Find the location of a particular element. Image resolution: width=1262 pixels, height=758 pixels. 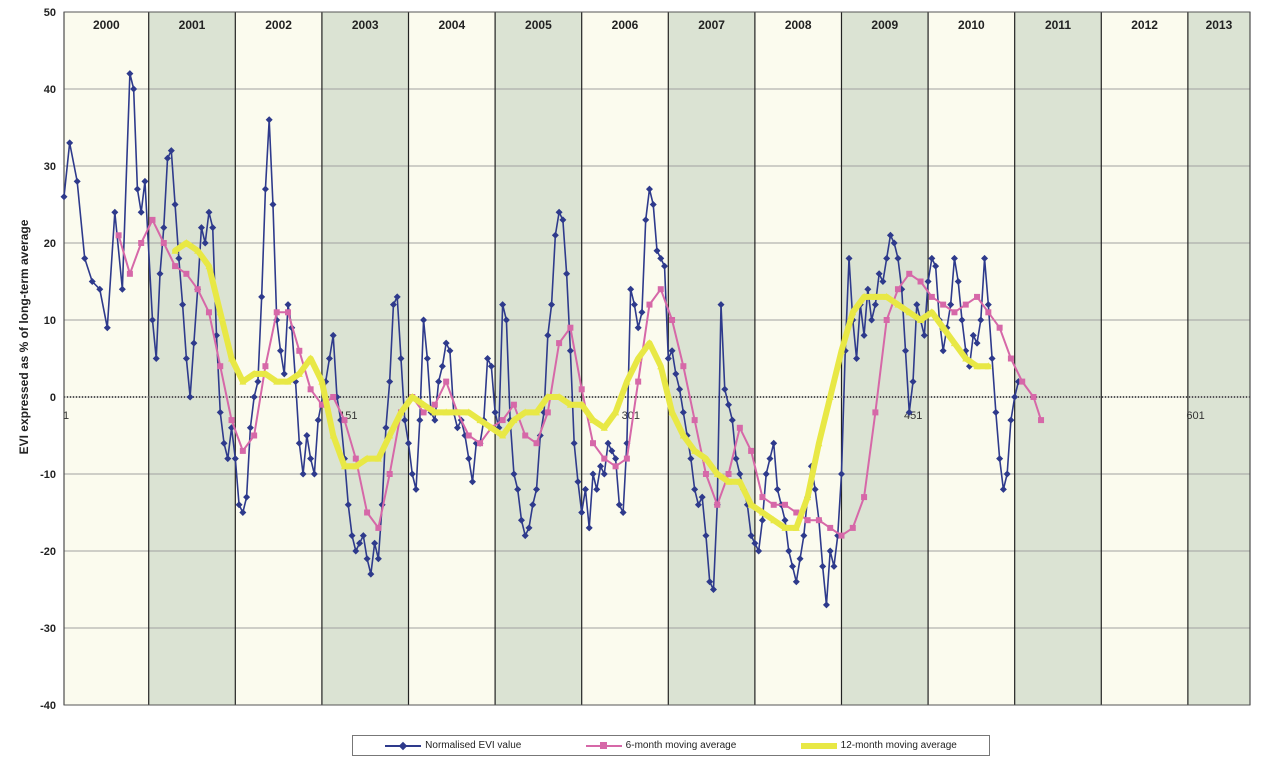

legend-swatch-12month is located at coordinates (818, 746).